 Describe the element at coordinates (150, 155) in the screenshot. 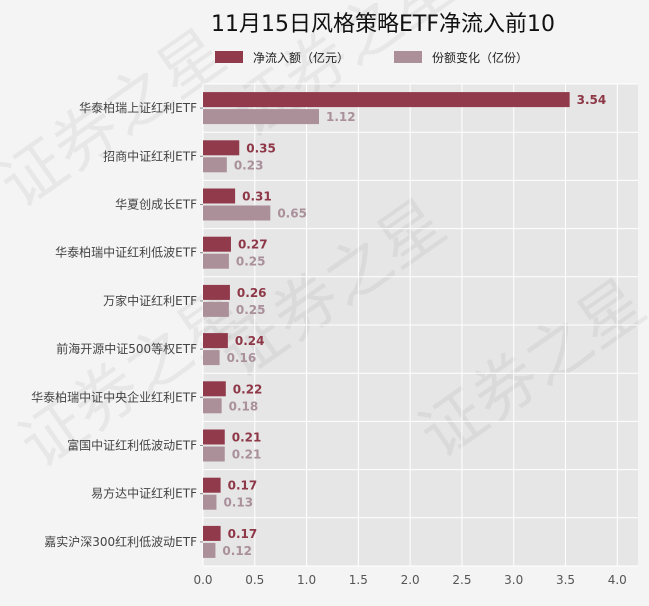

I see `category-label: 招商中证红利ETF` at that location.